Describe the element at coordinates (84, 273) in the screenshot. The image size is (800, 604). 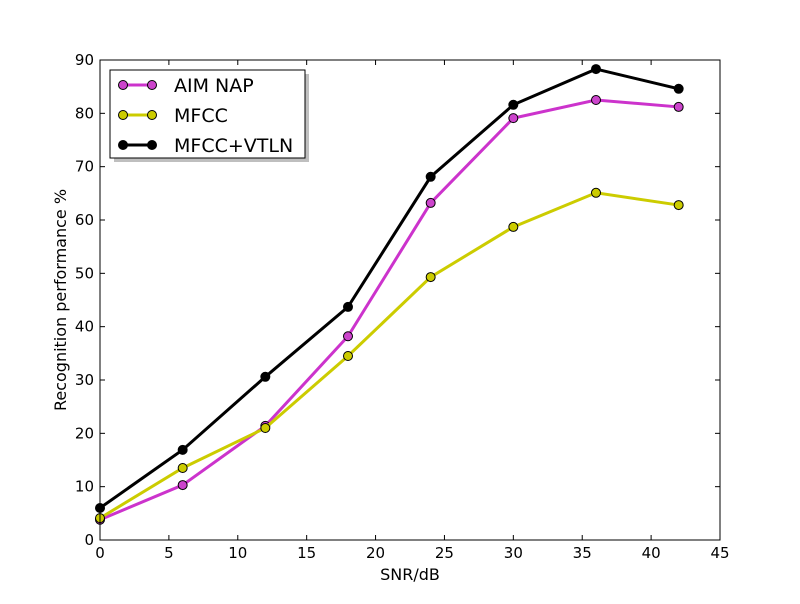
I see `y-tick-label: 50` at that location.